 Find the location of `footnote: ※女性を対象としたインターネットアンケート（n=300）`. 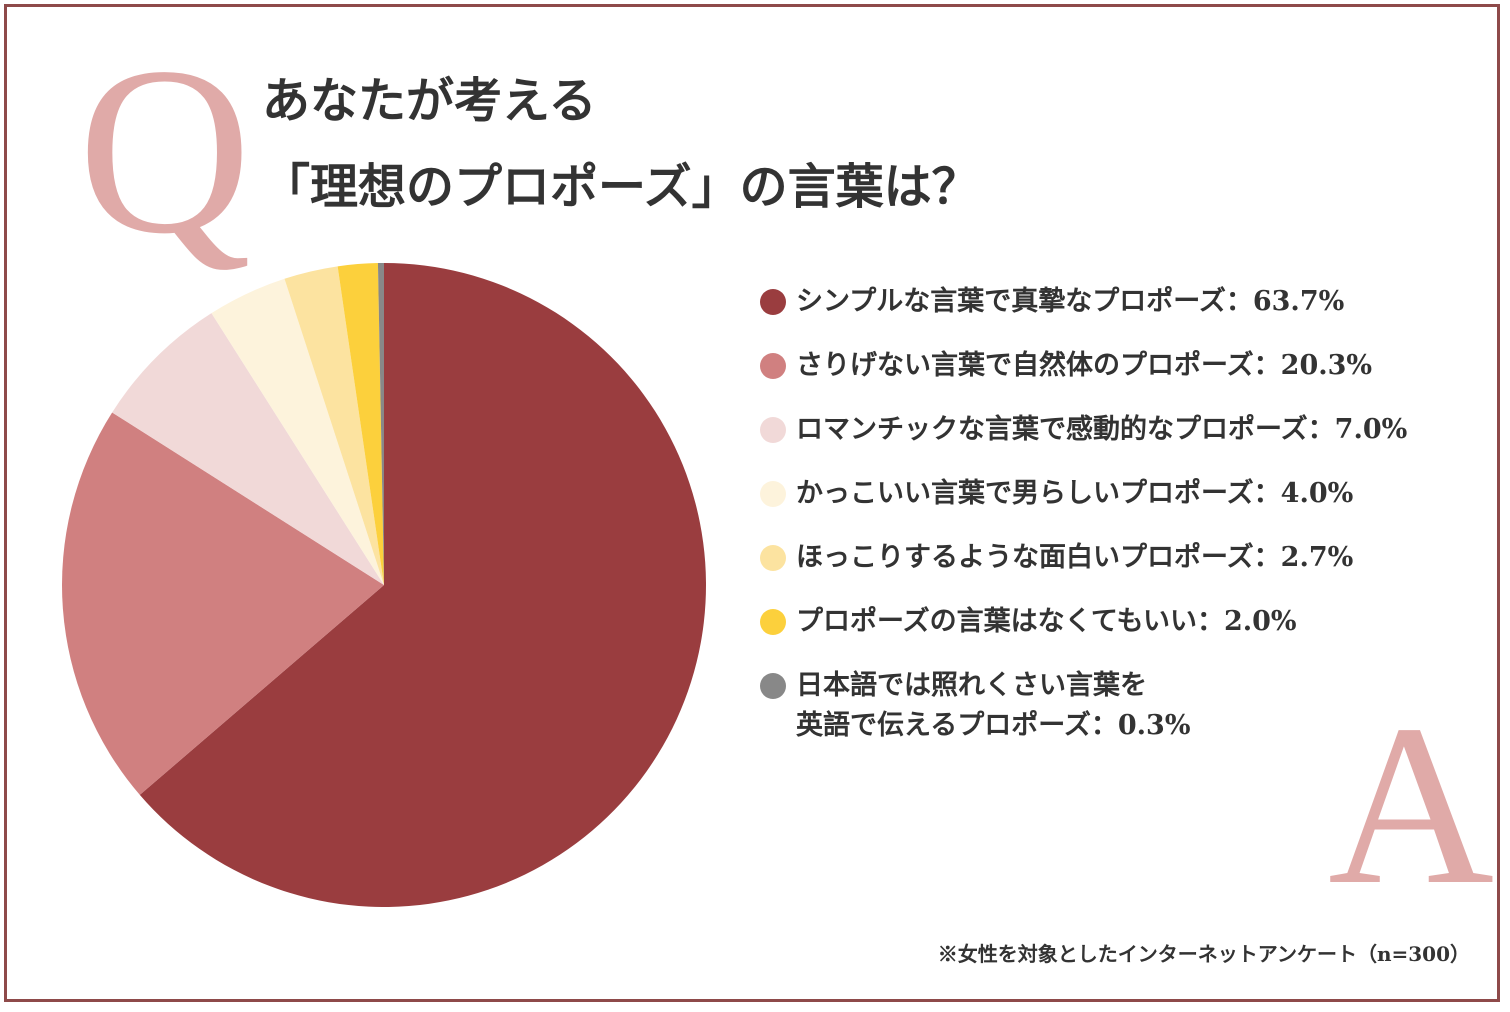

footnote: ※女性を対象としたインターネットアンケート（n=300） is located at coordinates (1203, 954).